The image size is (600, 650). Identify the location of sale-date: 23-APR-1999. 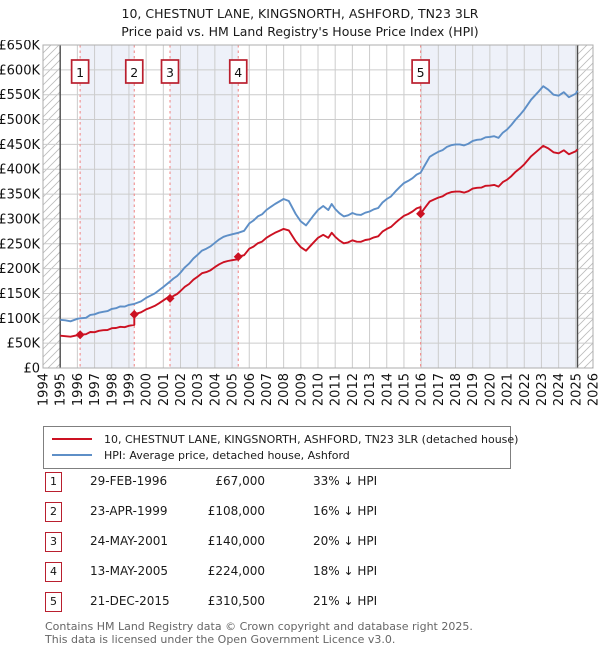
(129, 511).